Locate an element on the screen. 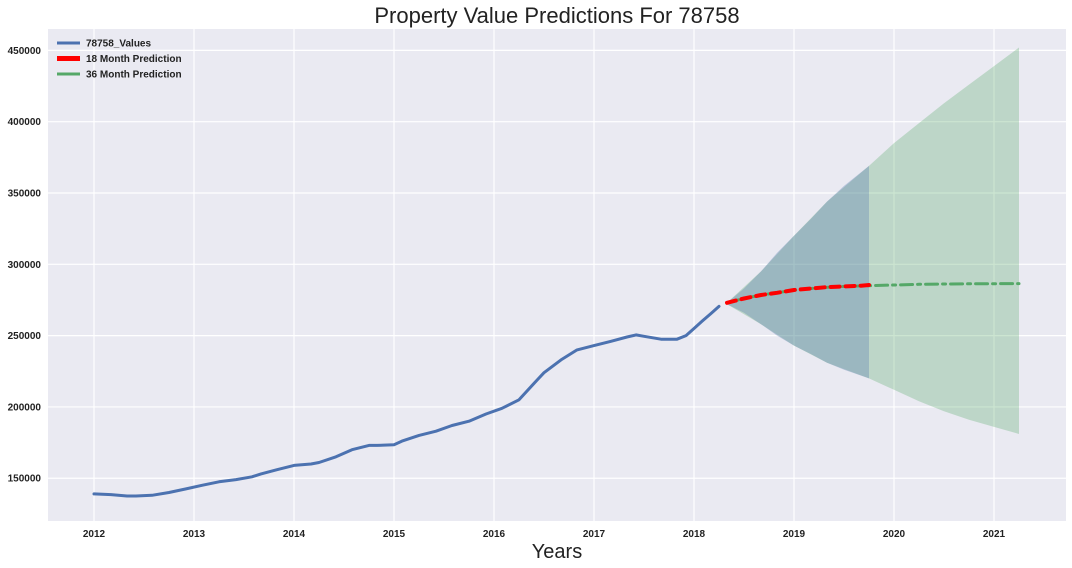  x-axis-ticks: 2012 2013 2014 2015 2016 2017 2018 2019 2020 2021 is located at coordinates (544, 534).